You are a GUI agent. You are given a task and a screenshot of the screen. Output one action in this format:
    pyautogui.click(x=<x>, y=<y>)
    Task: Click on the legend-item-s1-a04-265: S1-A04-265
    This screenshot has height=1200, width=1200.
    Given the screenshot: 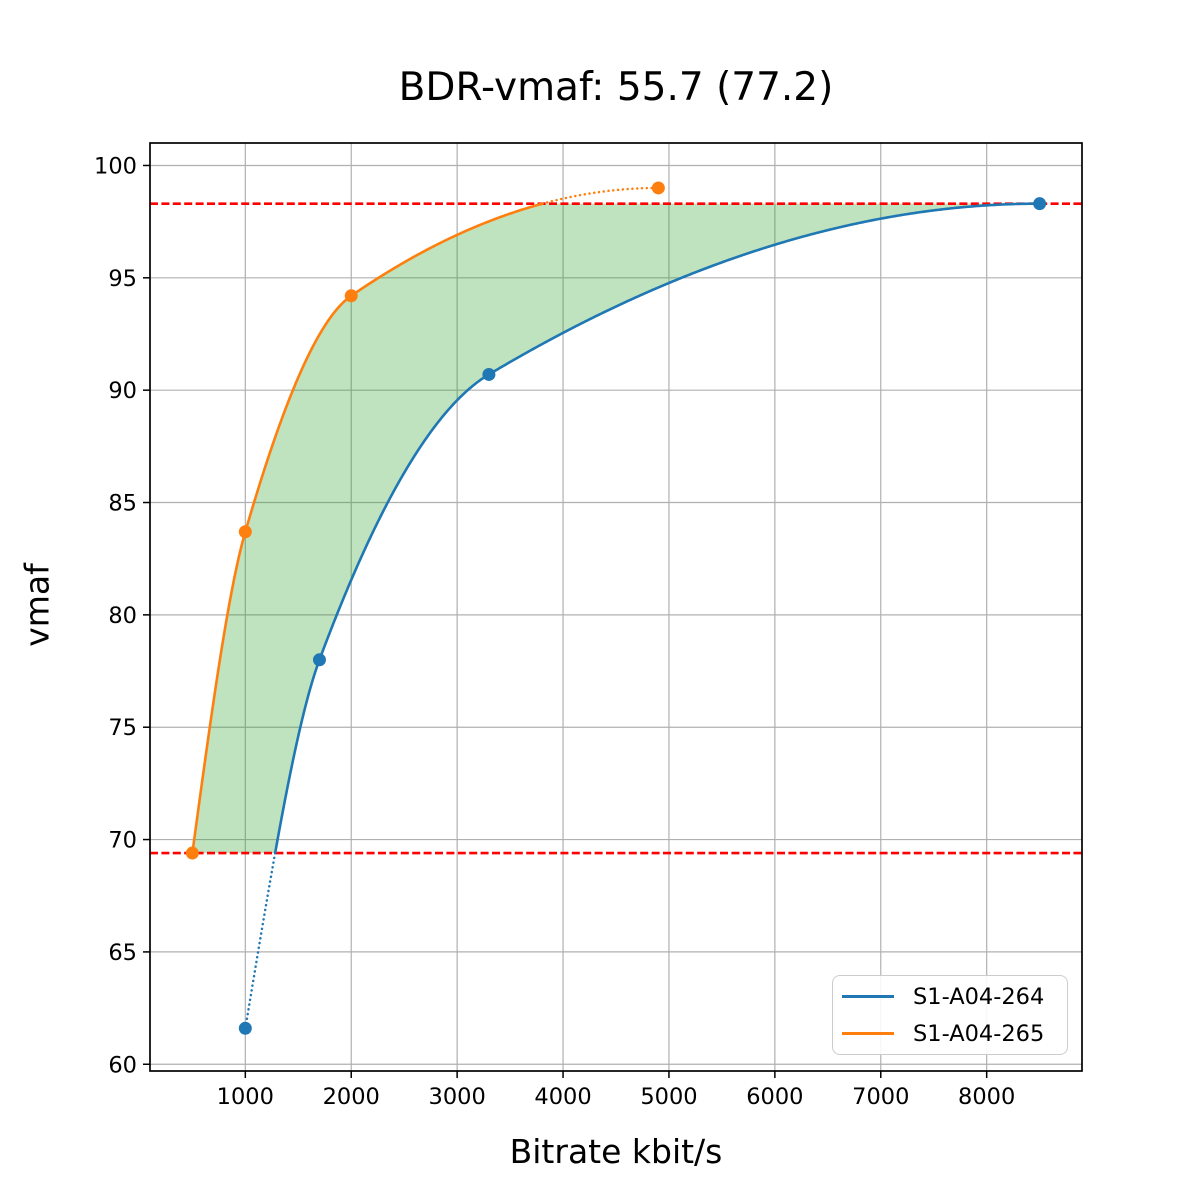 What is the action you would take?
    pyautogui.click(x=950, y=1034)
    